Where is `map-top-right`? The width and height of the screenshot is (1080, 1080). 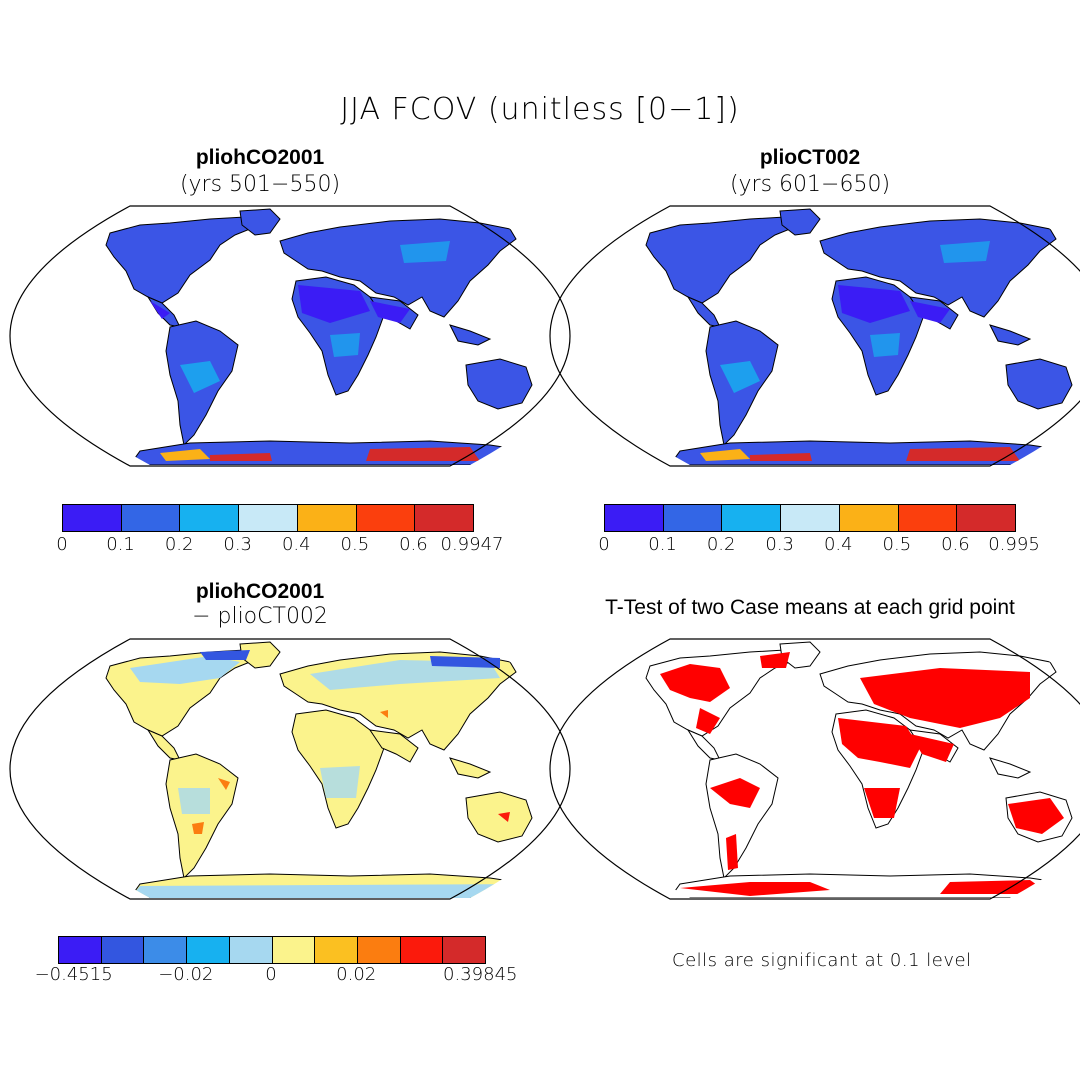 map-top-right is located at coordinates (814, 336).